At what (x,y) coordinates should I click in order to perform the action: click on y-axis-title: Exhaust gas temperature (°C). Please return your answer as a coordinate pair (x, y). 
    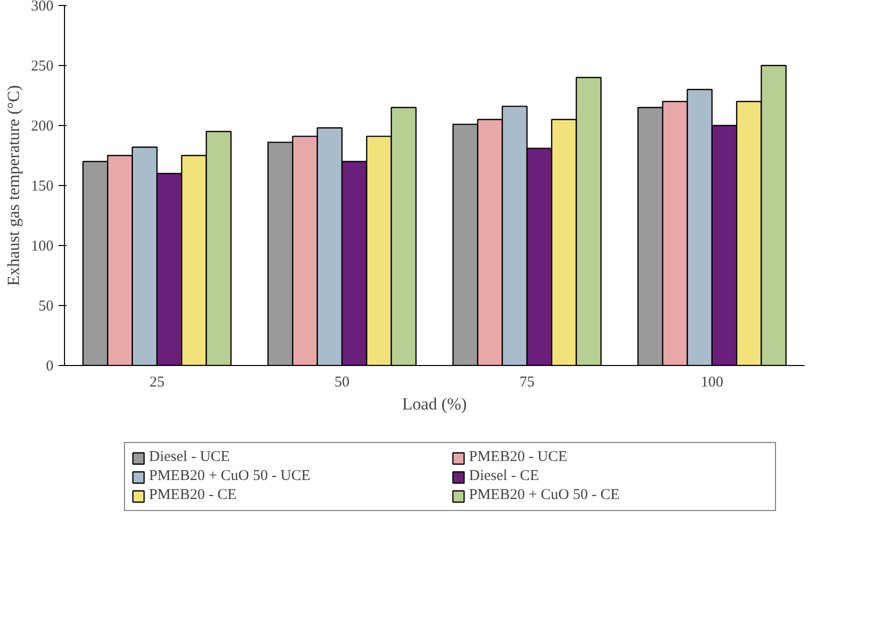
    Looking at the image, I should click on (13, 185).